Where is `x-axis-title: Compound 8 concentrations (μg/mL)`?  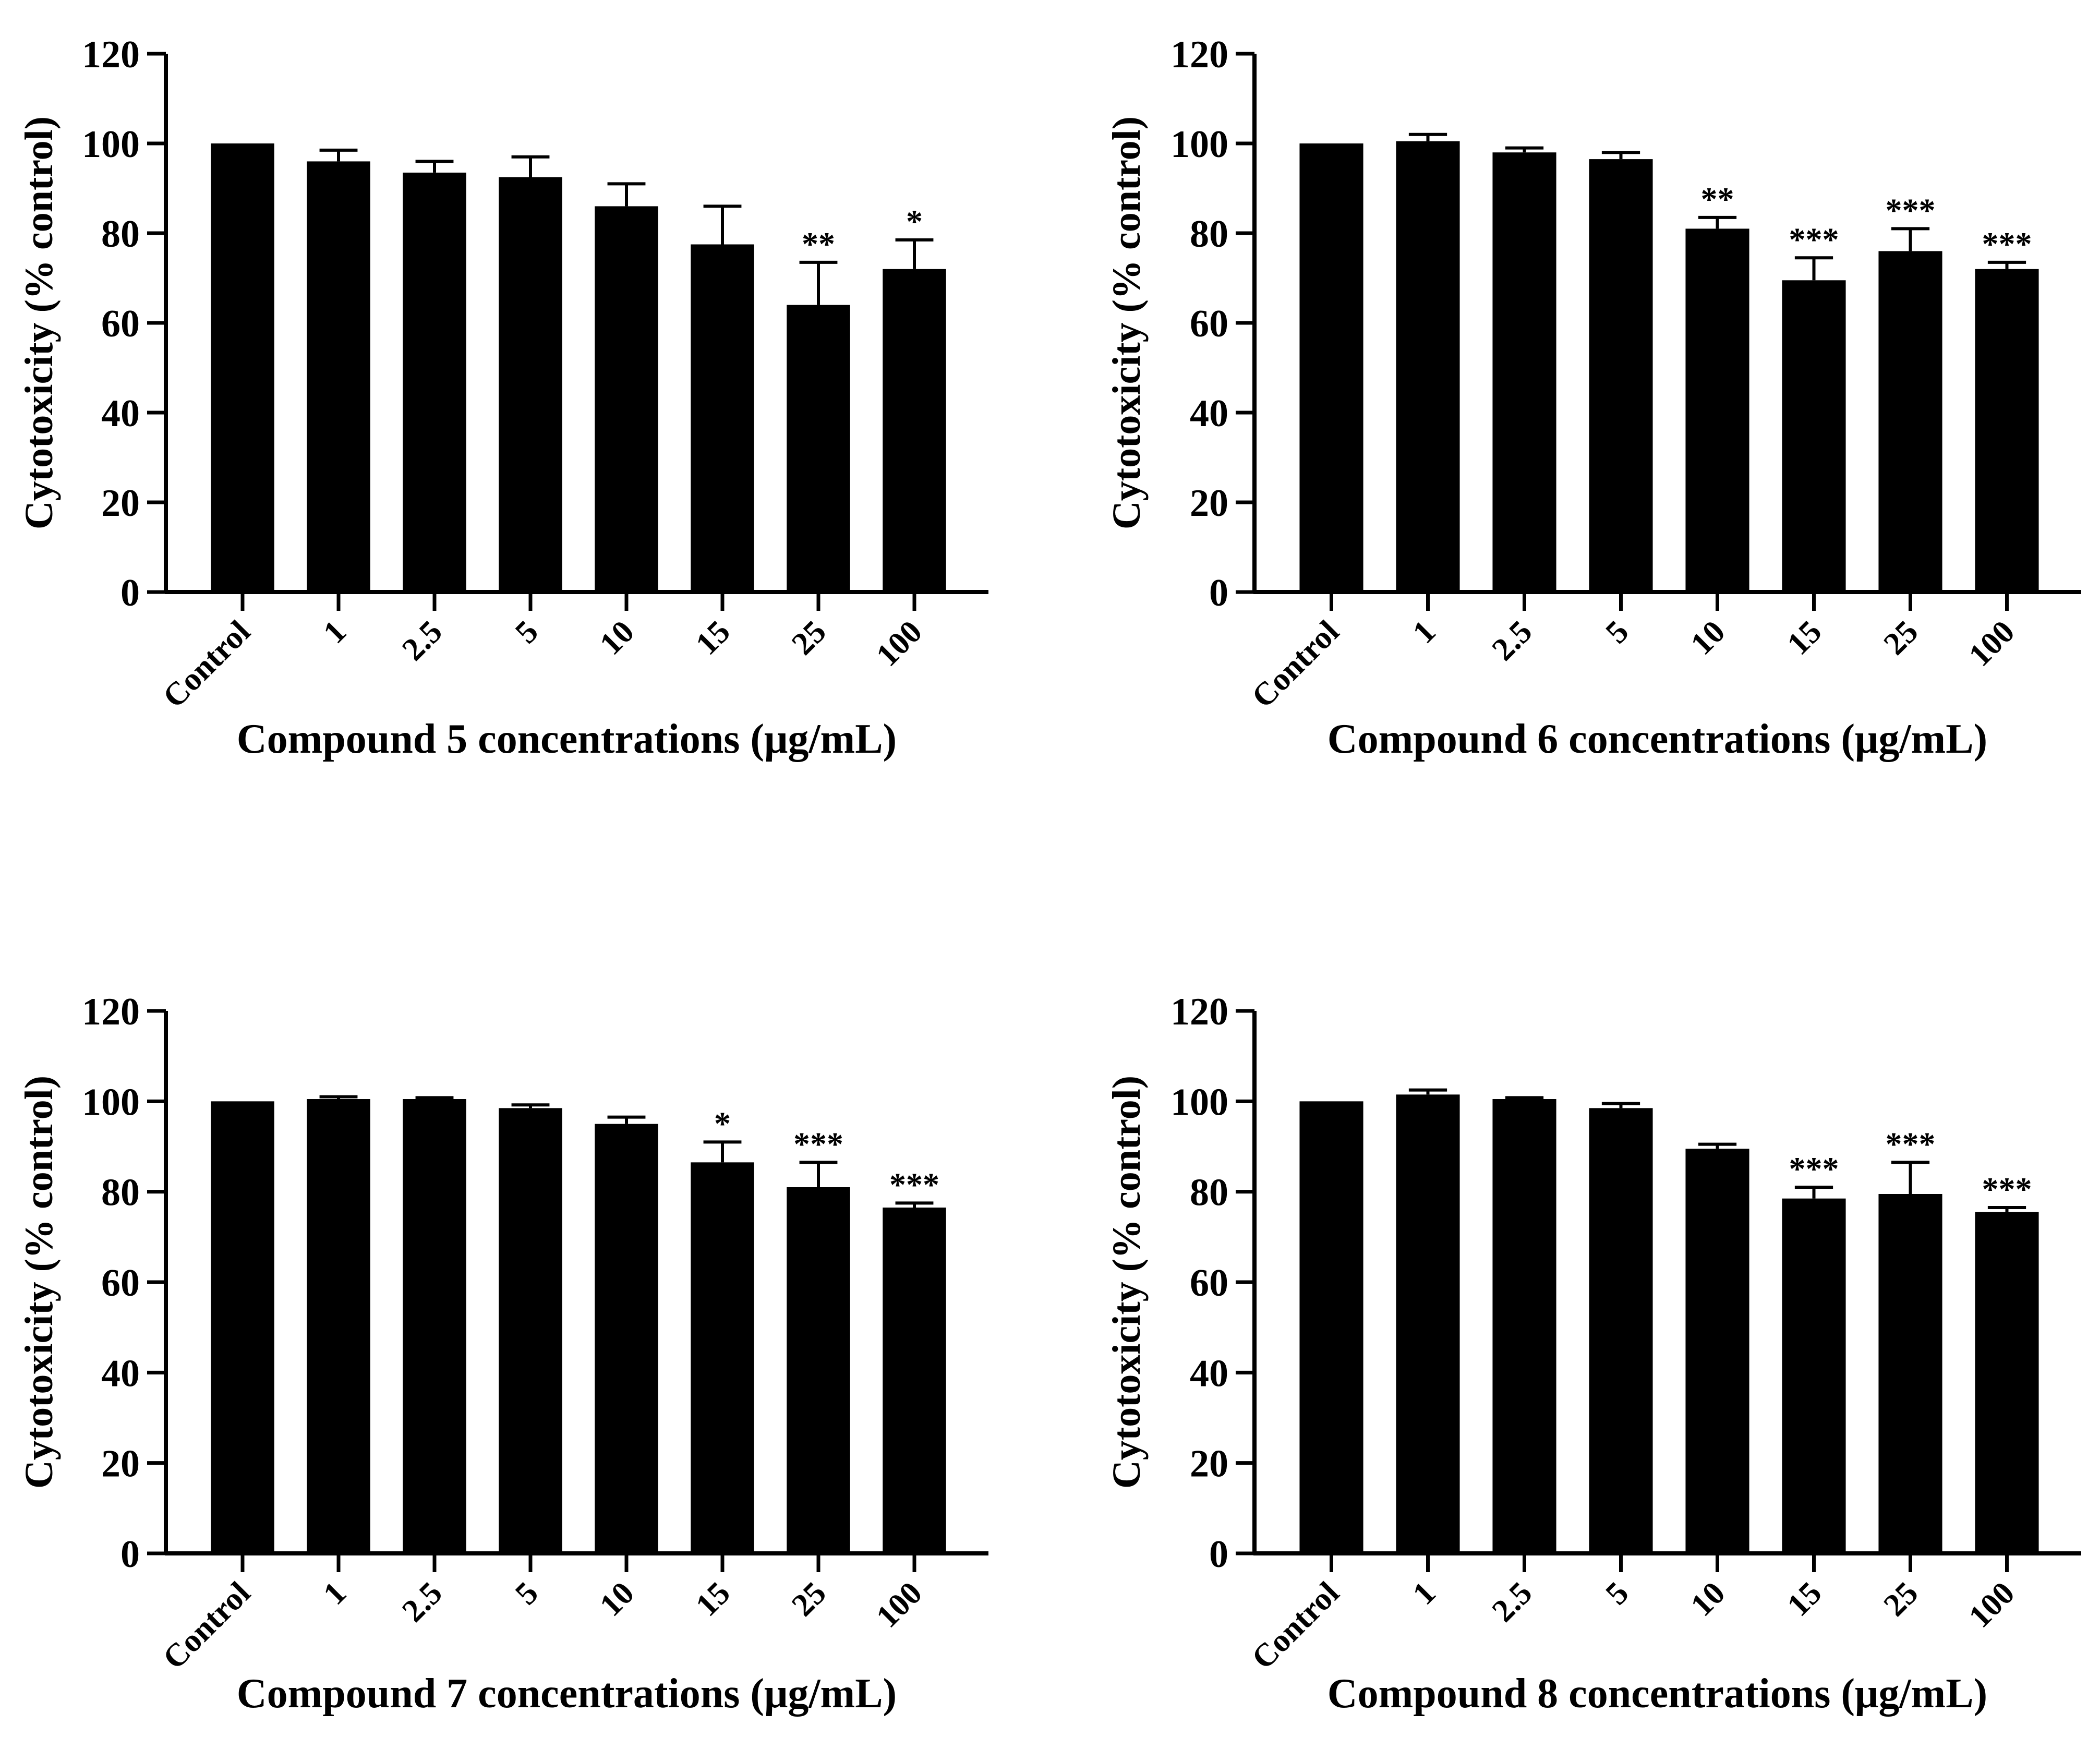
x-axis-title: Compound 8 concentrations (μg/mL) is located at coordinates (1657, 1694).